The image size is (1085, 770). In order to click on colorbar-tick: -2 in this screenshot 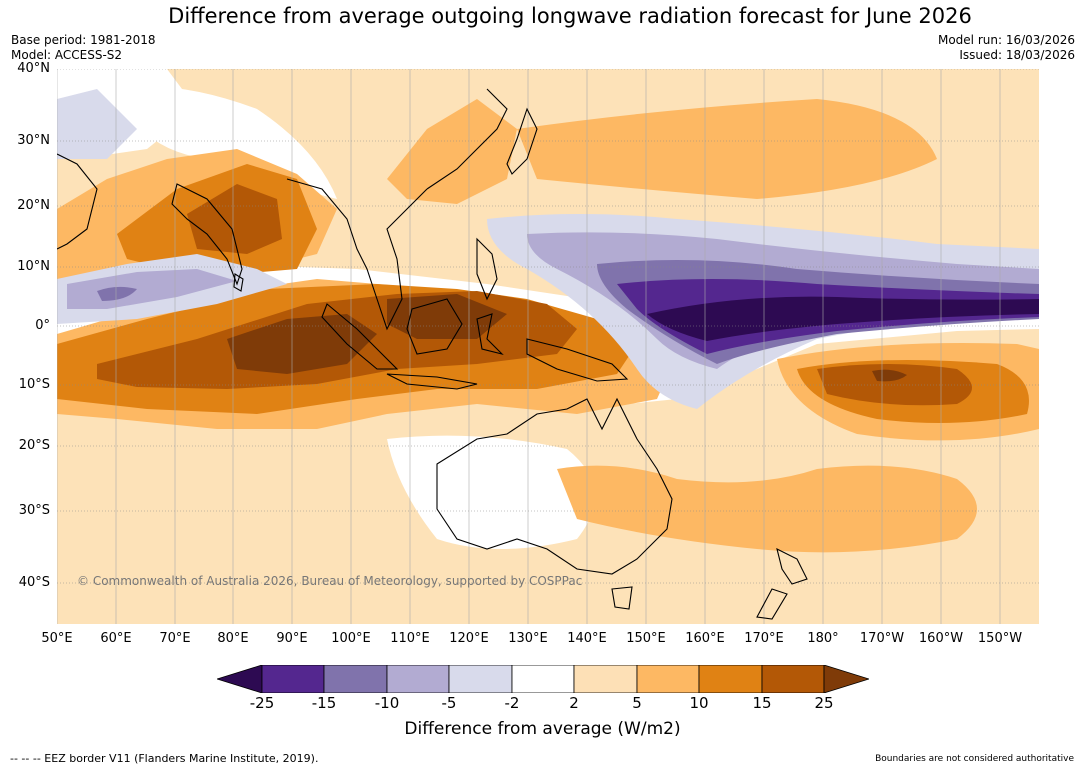, I will do `click(512, 703)`.